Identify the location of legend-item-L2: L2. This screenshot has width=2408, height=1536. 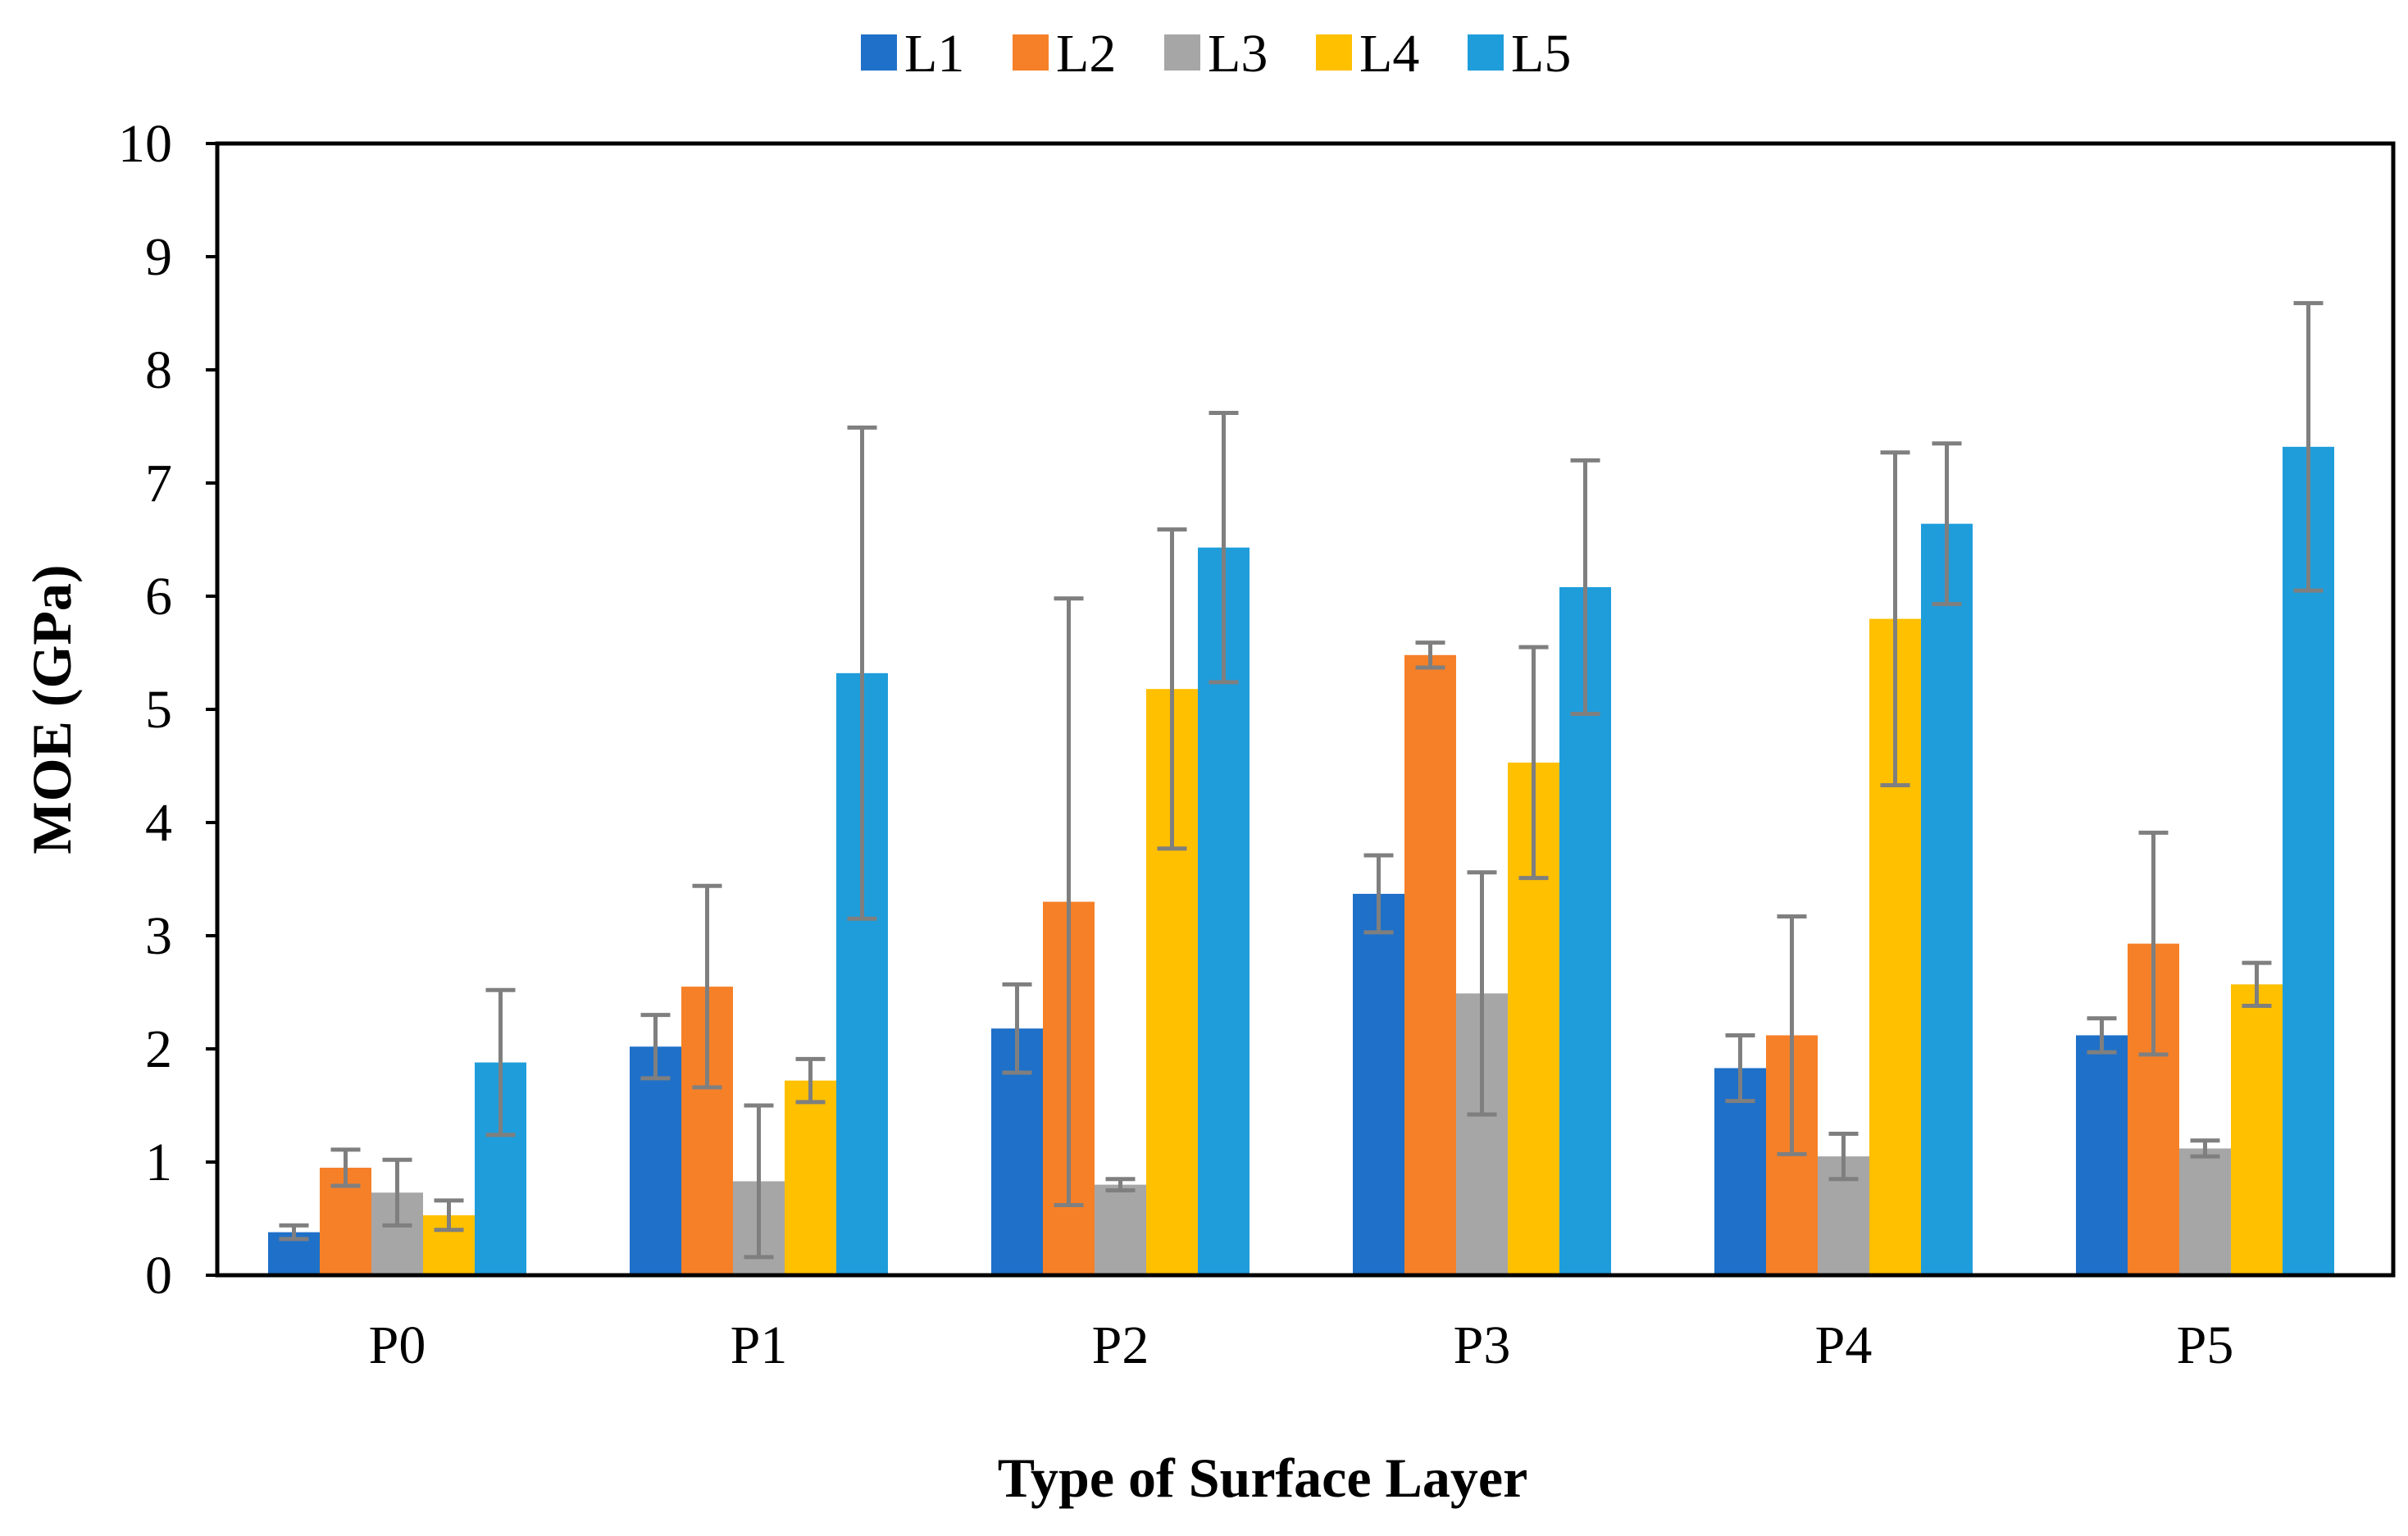
(1064, 54).